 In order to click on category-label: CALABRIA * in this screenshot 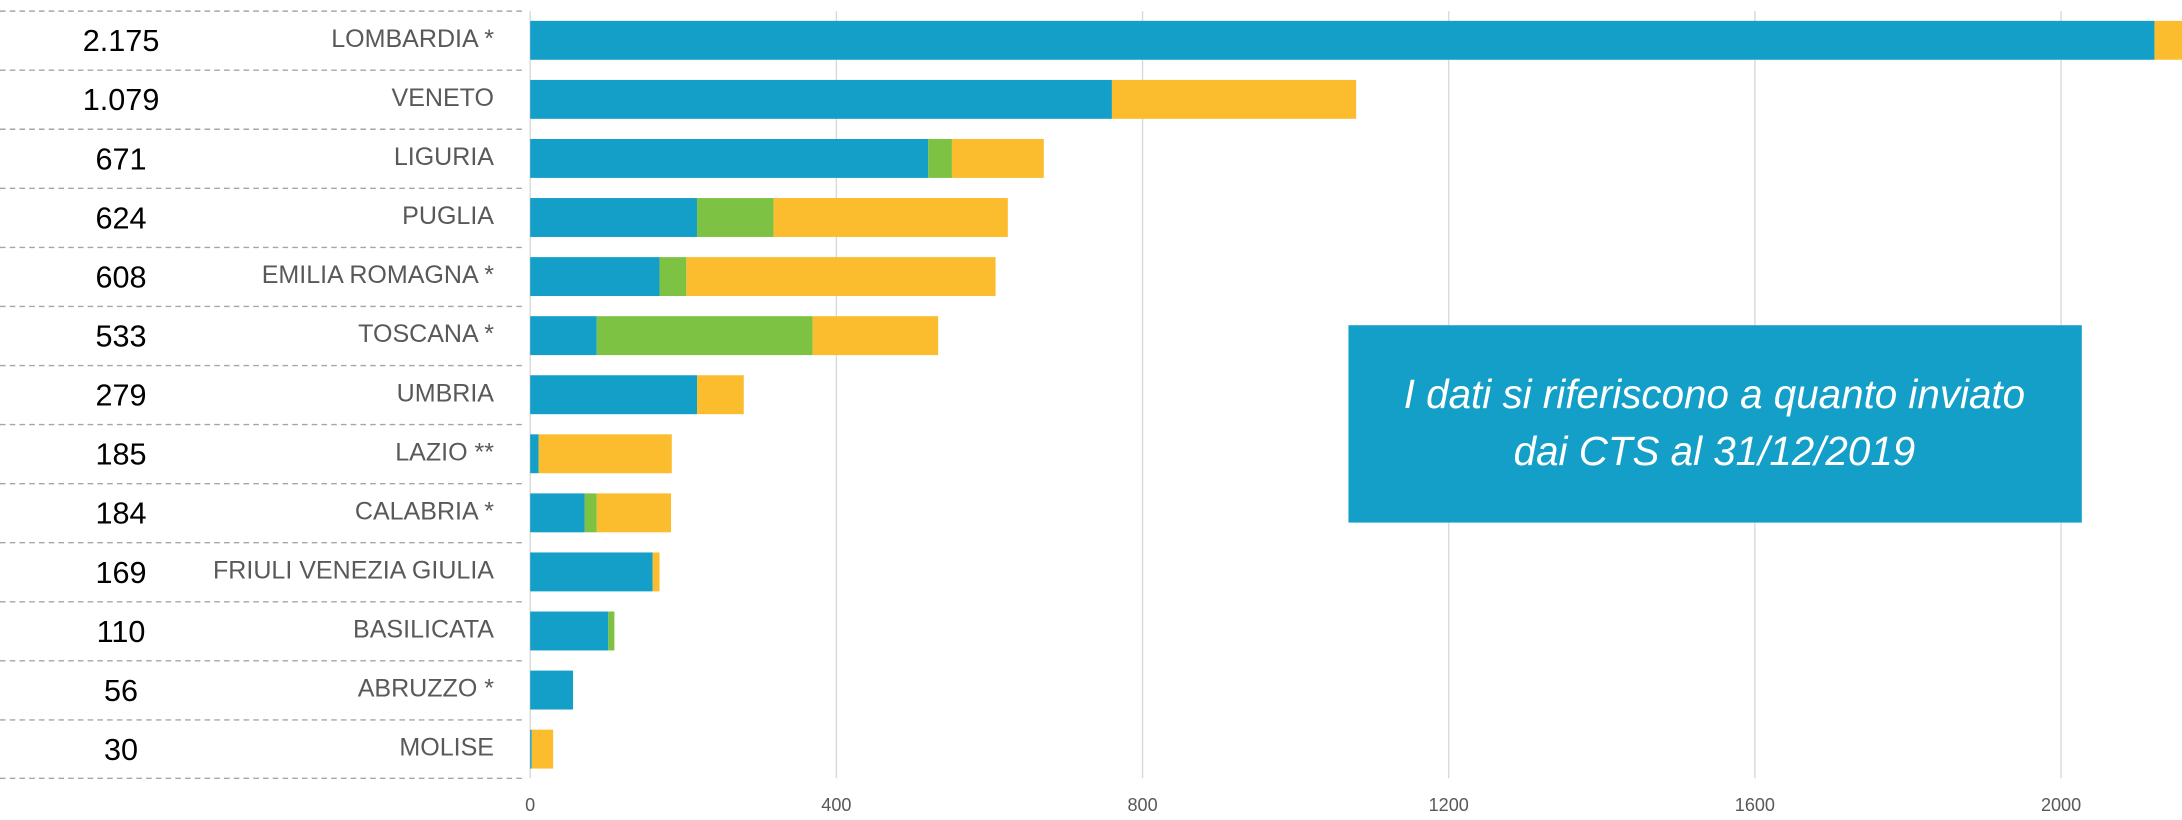, I will do `click(424, 511)`.